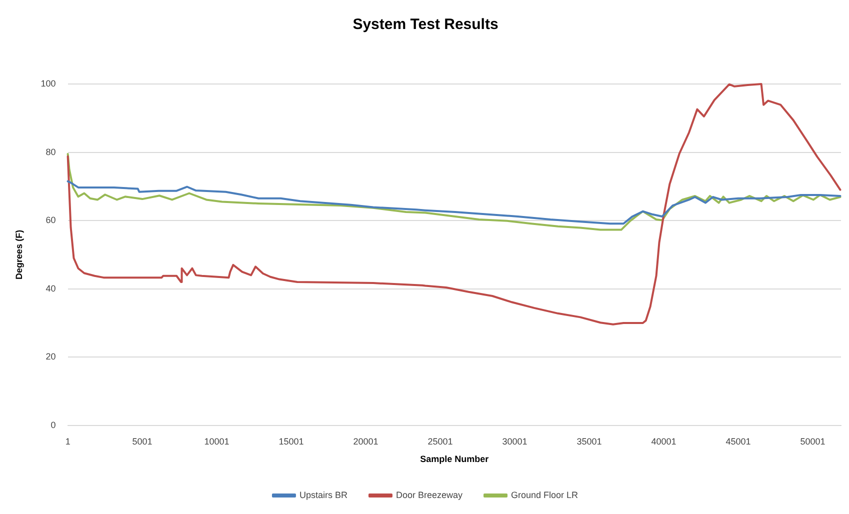 Image resolution: width=849 pixels, height=514 pixels. Describe the element at coordinates (291, 441) in the screenshot. I see `x-tick-label: 15001` at that location.